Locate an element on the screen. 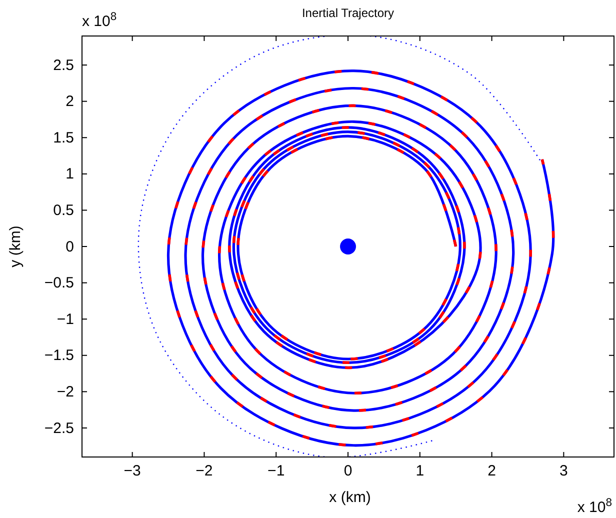  y-axis-title: y (km) is located at coordinates (15, 247).